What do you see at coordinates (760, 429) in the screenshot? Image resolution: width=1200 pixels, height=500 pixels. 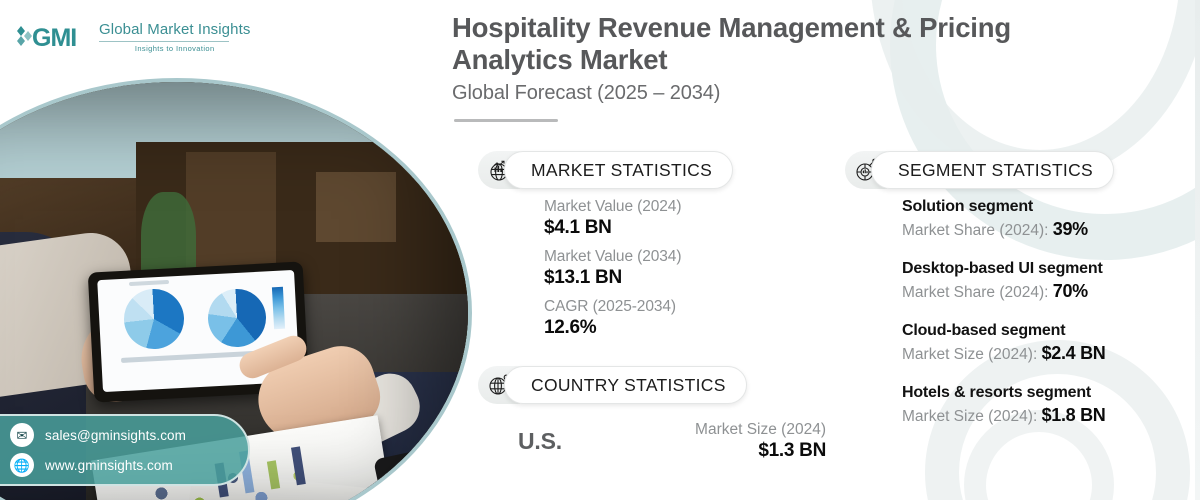 I see `country-statistic-label: Market Size (2024)` at bounding box center [760, 429].